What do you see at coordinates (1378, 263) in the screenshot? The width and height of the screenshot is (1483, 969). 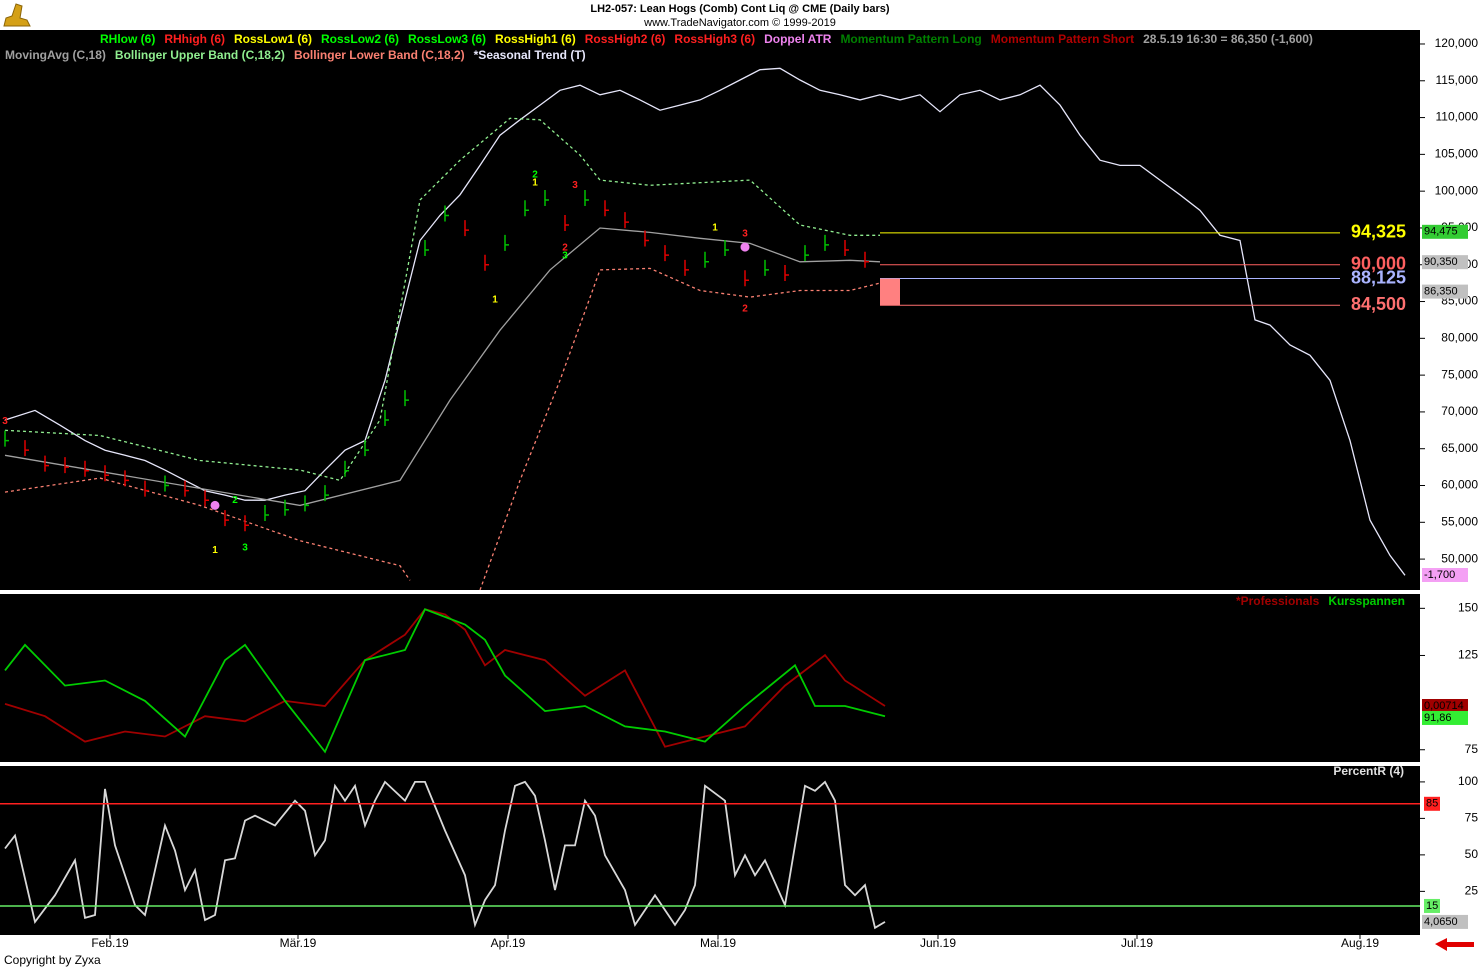 I see `level-label: 90,000` at bounding box center [1378, 263].